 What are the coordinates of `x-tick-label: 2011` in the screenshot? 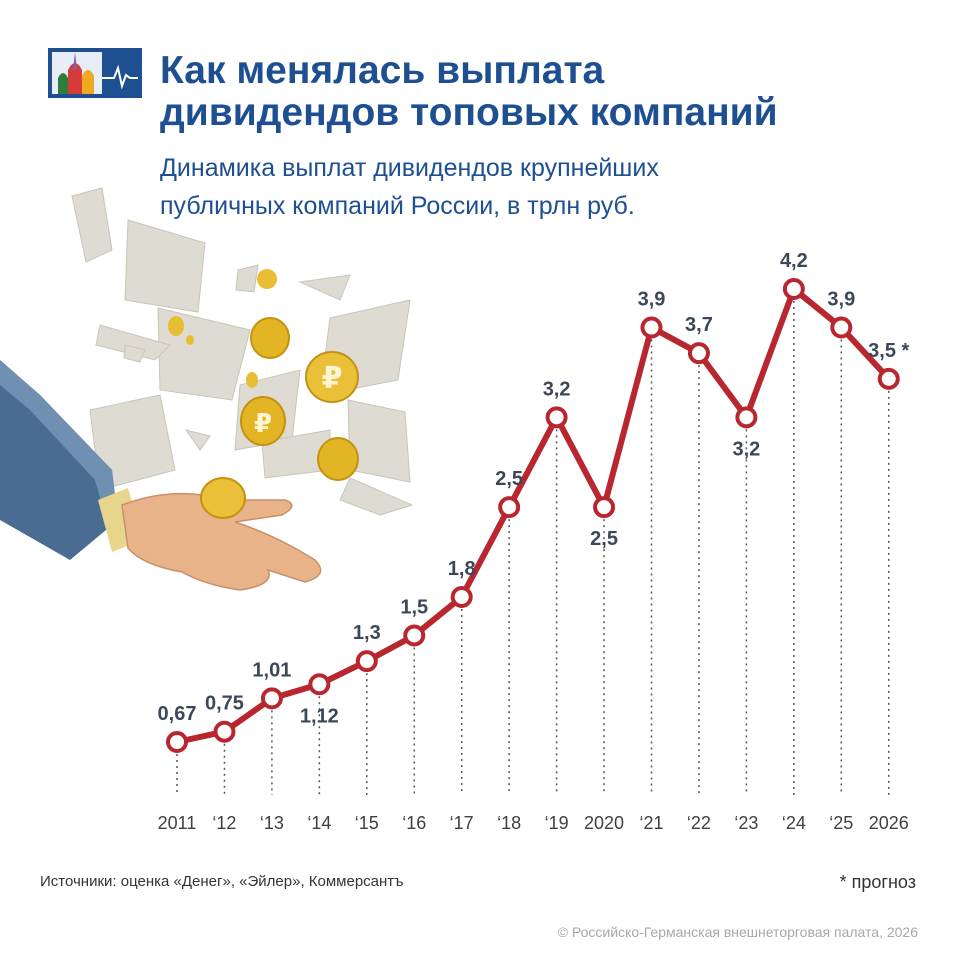 It's located at (177, 823).